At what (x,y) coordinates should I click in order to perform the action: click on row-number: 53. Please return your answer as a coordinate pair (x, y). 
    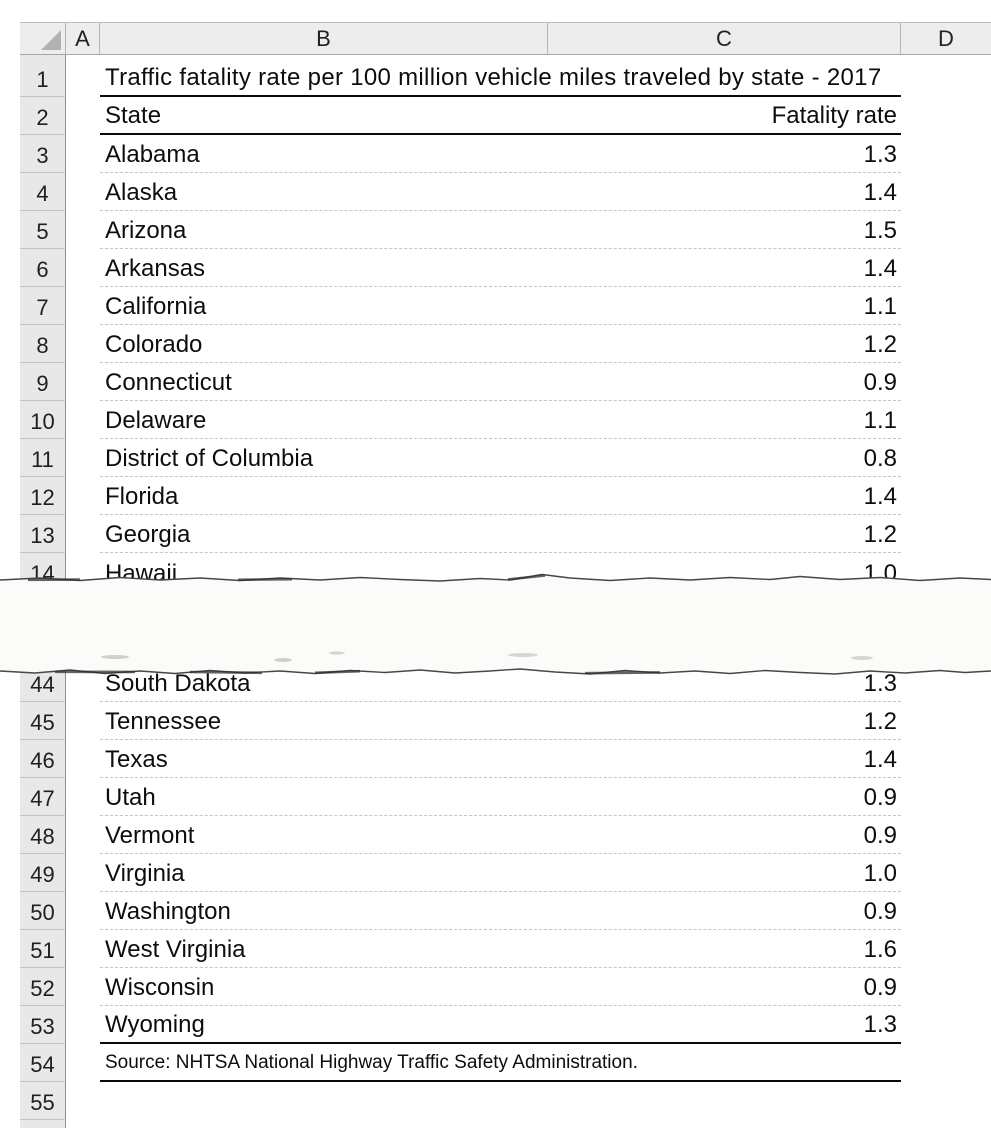
    Looking at the image, I should click on (43, 1025).